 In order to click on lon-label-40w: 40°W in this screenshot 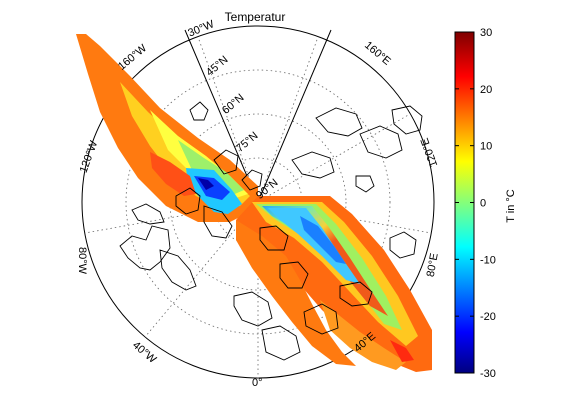, I will do `click(144, 352)`.